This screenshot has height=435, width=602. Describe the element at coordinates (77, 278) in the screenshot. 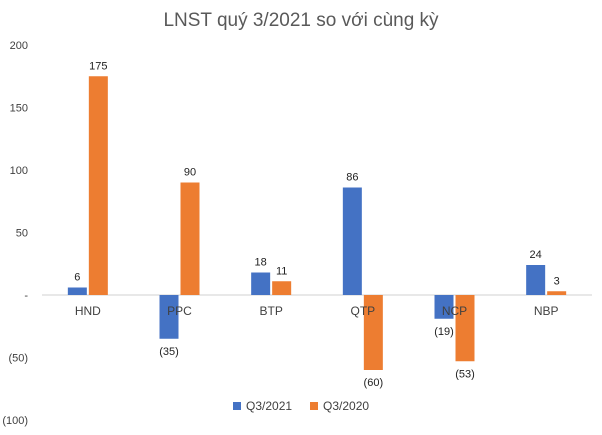

I see `data-label: 6` at that location.